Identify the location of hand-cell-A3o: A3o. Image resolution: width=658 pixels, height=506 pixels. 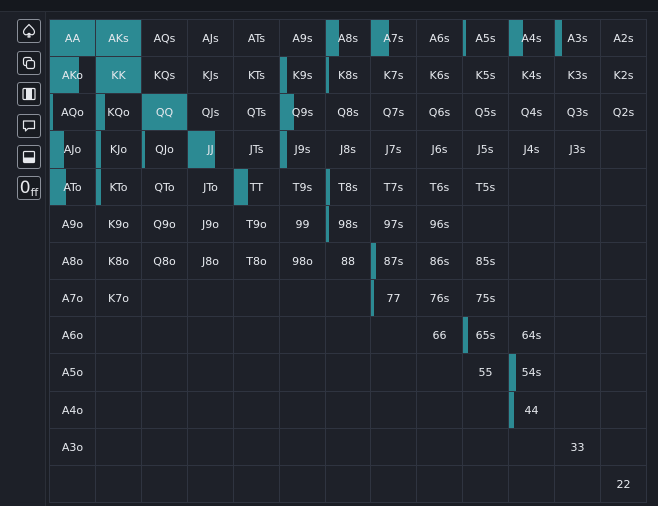
(73, 447).